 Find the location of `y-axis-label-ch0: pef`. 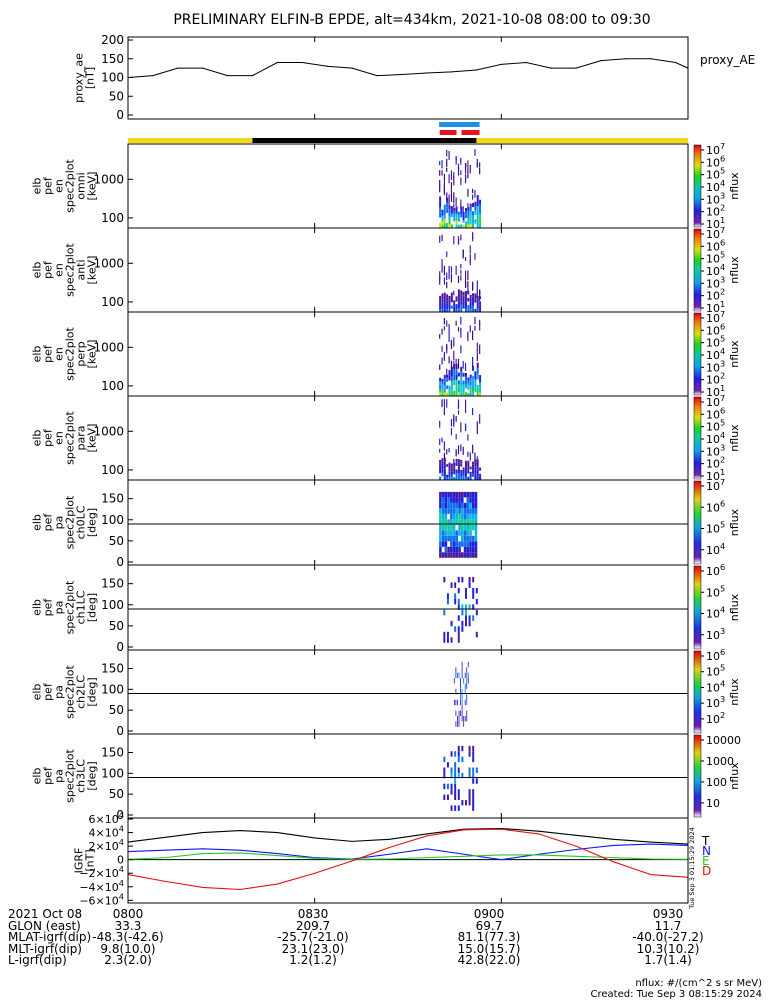

y-axis-label-ch0: pef is located at coordinates (48, 522).